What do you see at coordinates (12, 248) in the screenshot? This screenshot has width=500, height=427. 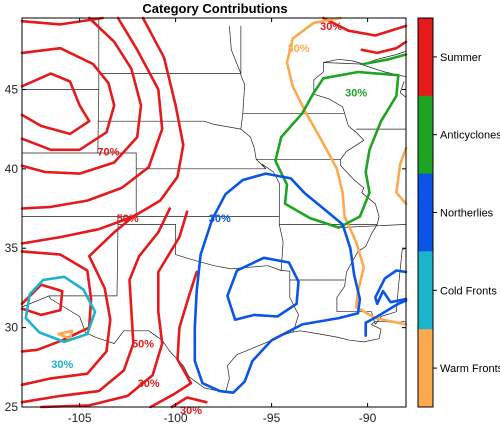 I see `y-tick-label: 35` at bounding box center [12, 248].